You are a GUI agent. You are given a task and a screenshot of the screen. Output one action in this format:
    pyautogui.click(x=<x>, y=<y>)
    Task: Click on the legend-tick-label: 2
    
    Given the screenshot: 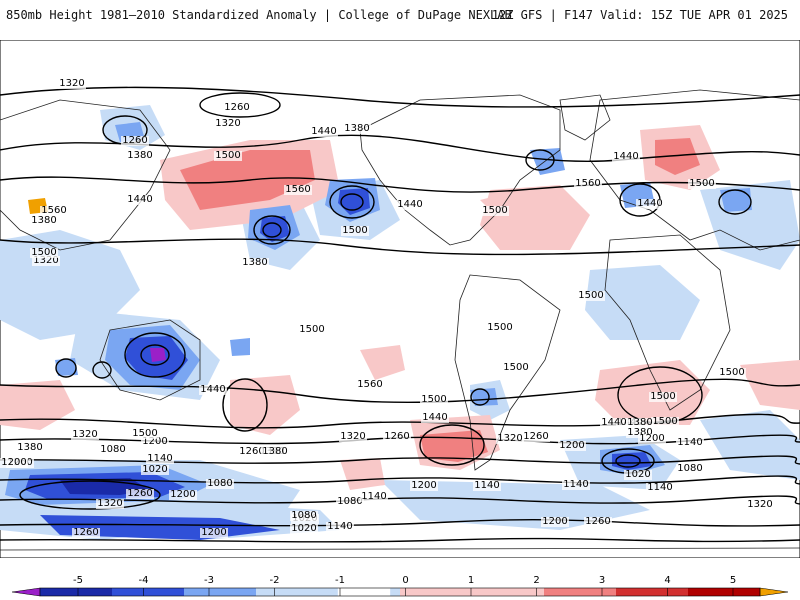 What is the action you would take?
    pyautogui.click(x=536, y=580)
    